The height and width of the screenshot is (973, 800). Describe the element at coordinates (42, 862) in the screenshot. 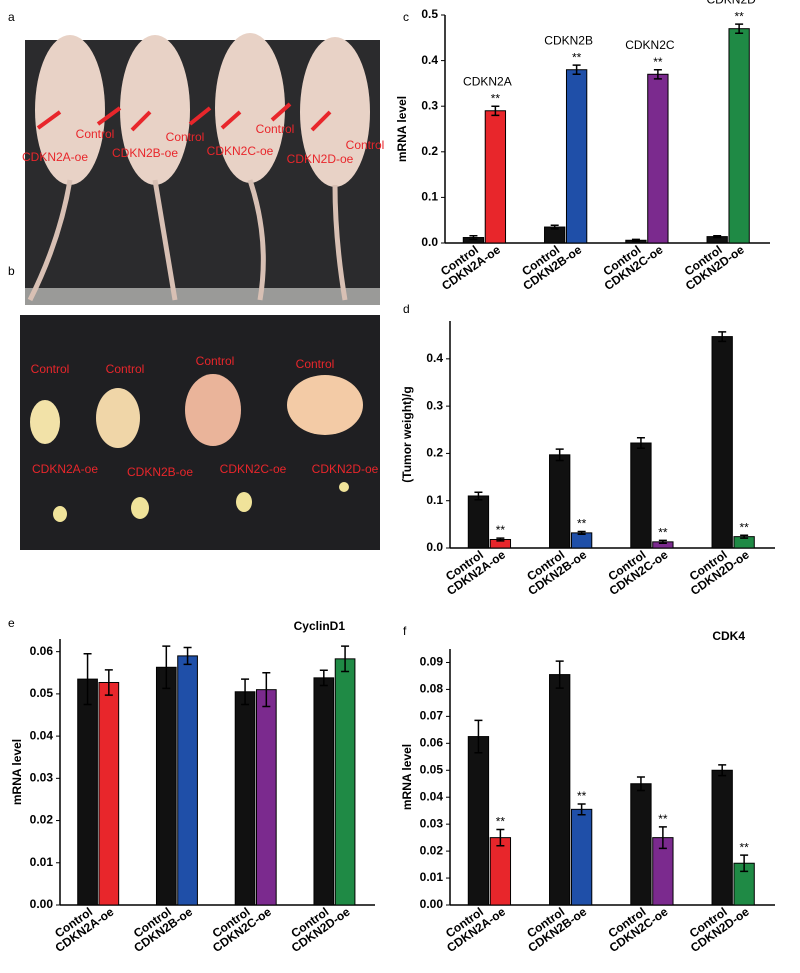

I see `y-tick-label: 0.01` at that location.